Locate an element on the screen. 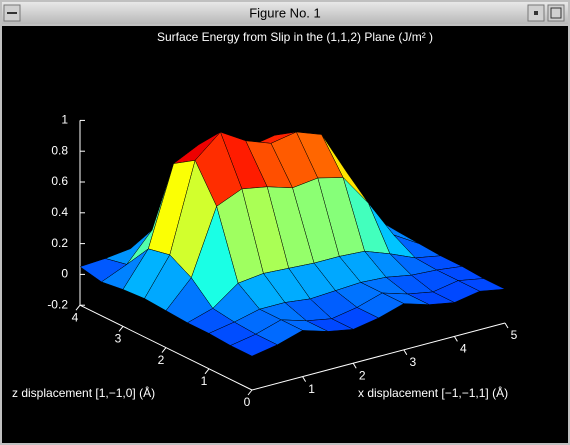 The height and width of the screenshot is (445, 570). x-tick-label: 5 is located at coordinates (514, 335).